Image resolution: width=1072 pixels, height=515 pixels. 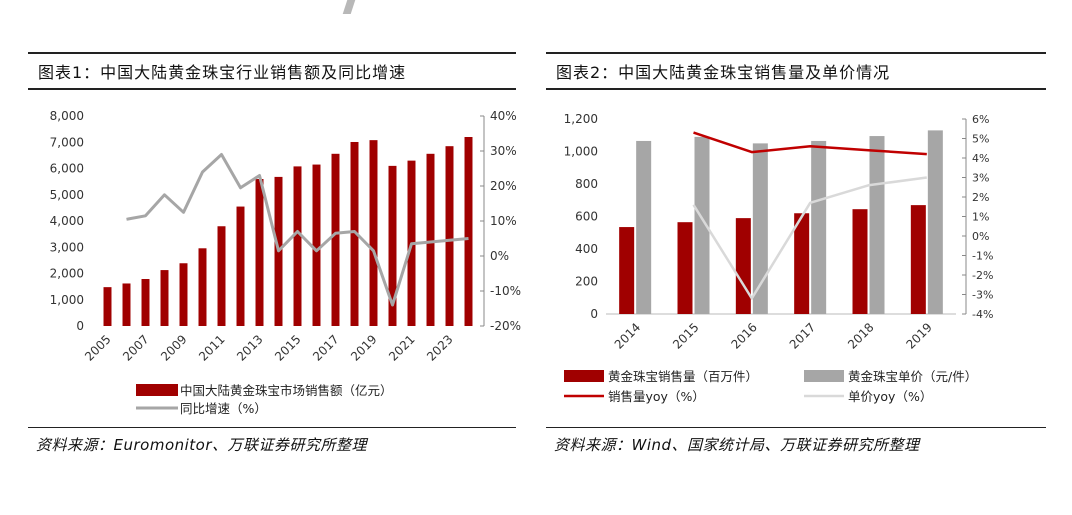 I want to click on y-right-tick-label: 5%, so click(x=980, y=139).